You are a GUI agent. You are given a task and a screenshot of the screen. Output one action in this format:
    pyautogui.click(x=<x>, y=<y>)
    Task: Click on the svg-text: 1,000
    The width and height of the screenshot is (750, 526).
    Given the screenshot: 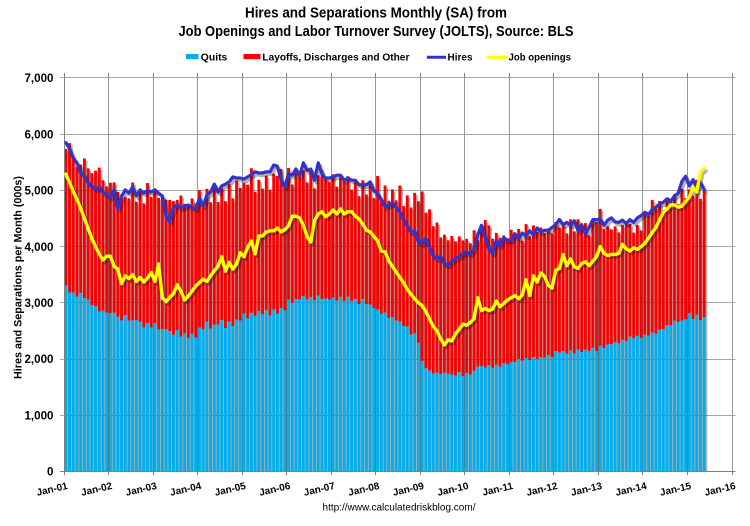 What is the action you would take?
    pyautogui.click(x=38, y=415)
    